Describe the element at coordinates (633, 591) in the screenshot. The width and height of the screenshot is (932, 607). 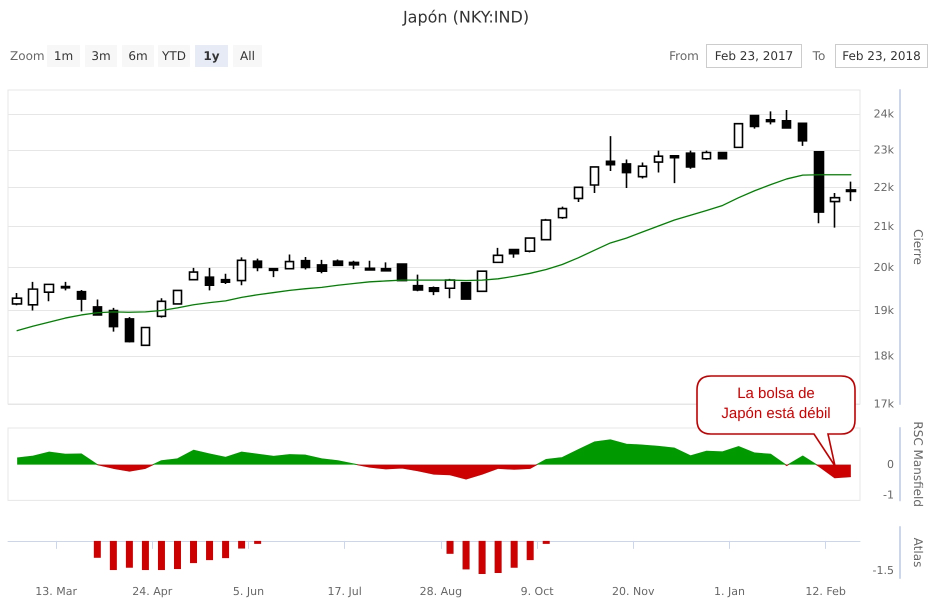
I see `x-tick-label: 20. Nov` at that location.